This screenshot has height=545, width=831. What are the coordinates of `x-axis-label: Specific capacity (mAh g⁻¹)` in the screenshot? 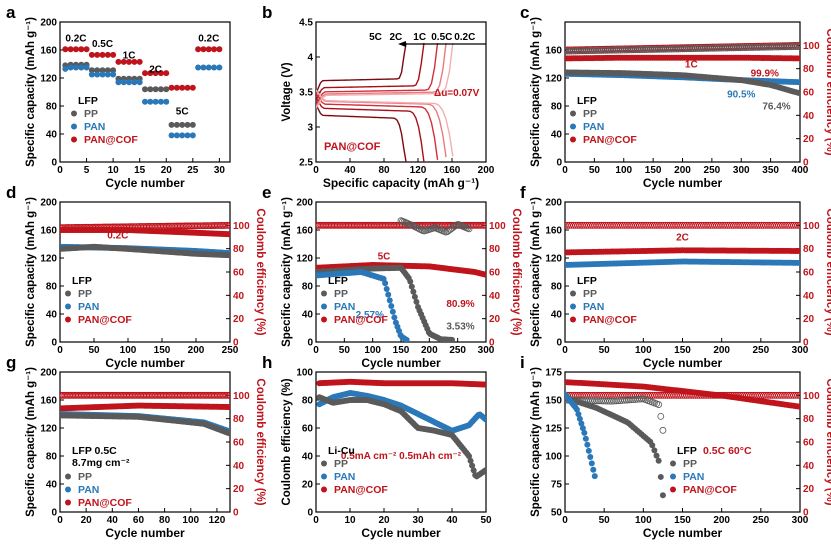 It's located at (401, 183).